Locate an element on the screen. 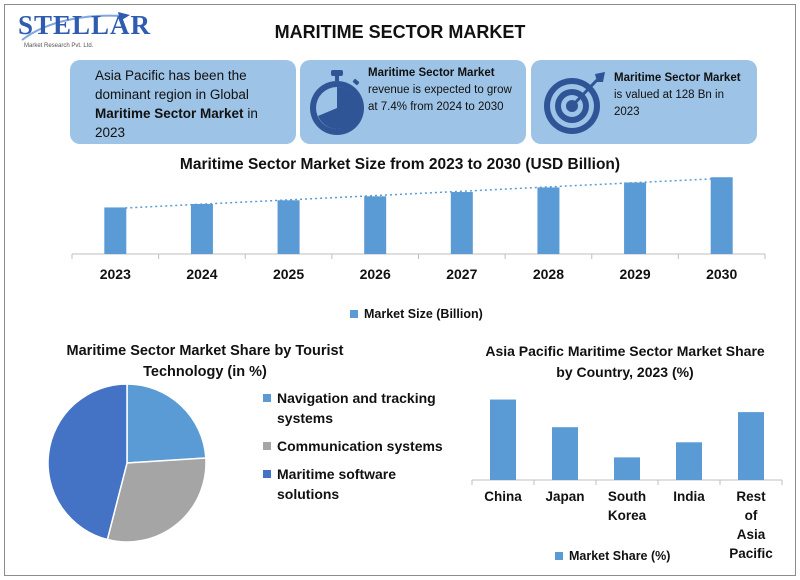  x-tick-label: South Korea is located at coordinates (627, 506).